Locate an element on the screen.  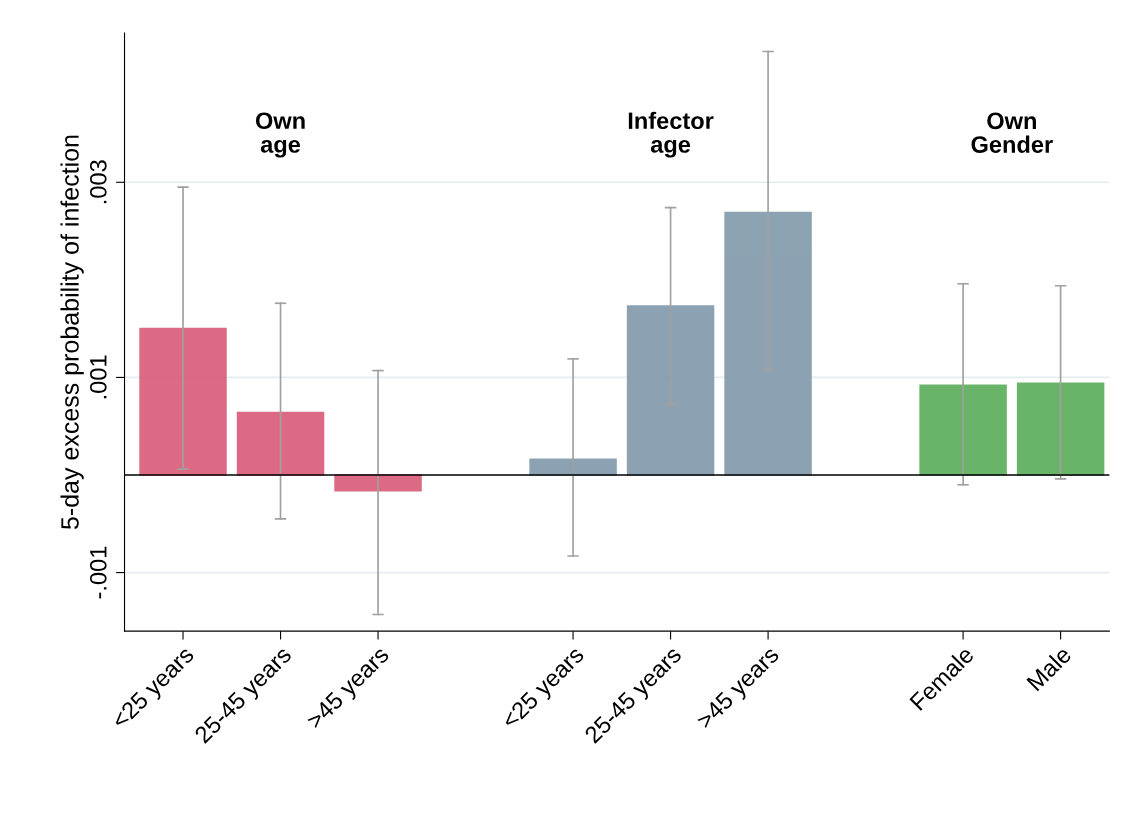
y-tick-label: .001 is located at coordinates (98, 377).